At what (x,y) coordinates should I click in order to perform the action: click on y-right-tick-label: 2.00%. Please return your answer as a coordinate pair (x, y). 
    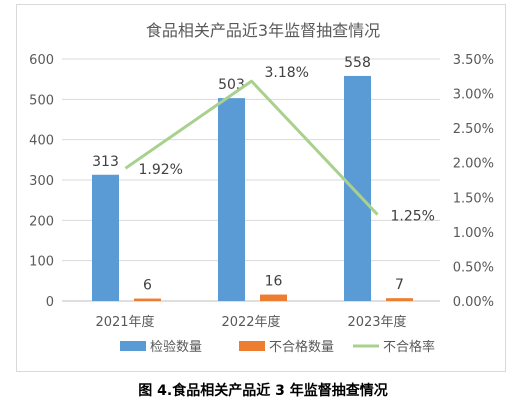
    Looking at the image, I should click on (473, 164).